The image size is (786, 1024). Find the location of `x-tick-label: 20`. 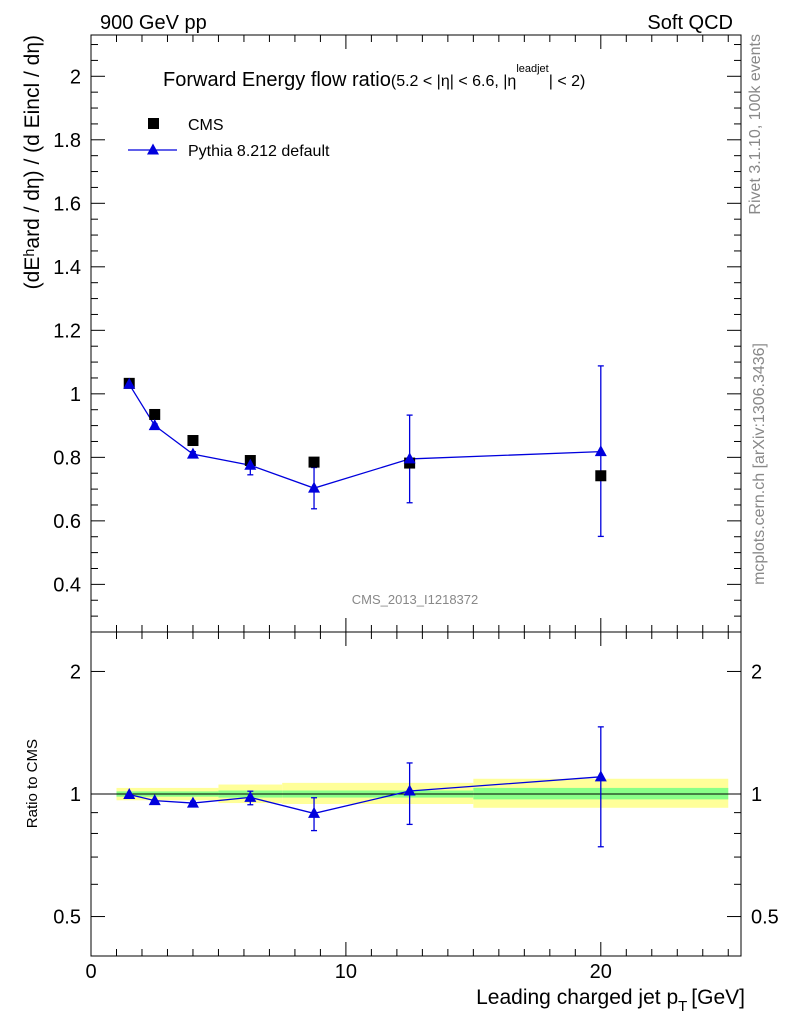

x-tick-label: 20 is located at coordinates (601, 972).